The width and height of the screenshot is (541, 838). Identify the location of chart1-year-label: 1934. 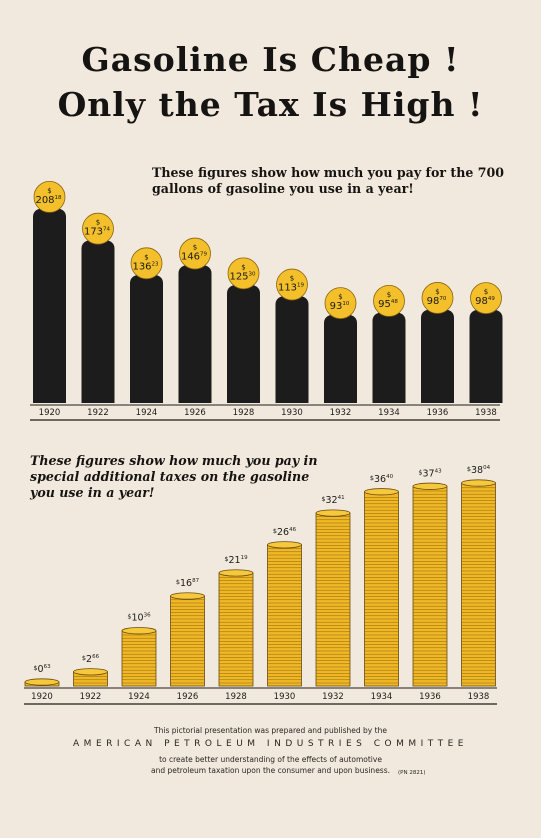
(389, 413).